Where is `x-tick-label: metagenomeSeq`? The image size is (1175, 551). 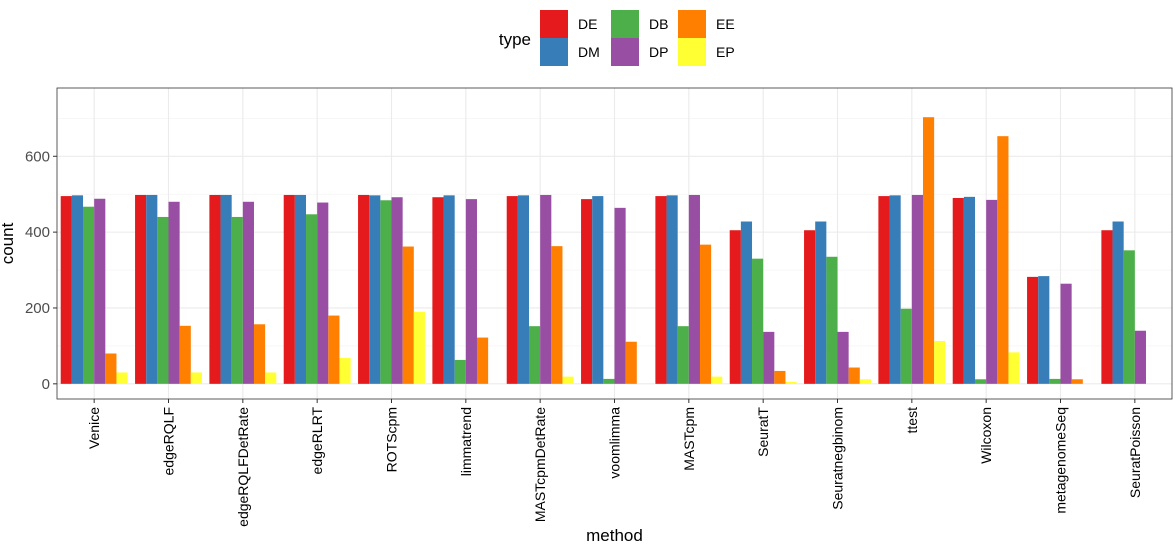 x-tick-label: metagenomeSeq is located at coordinates (1061, 460).